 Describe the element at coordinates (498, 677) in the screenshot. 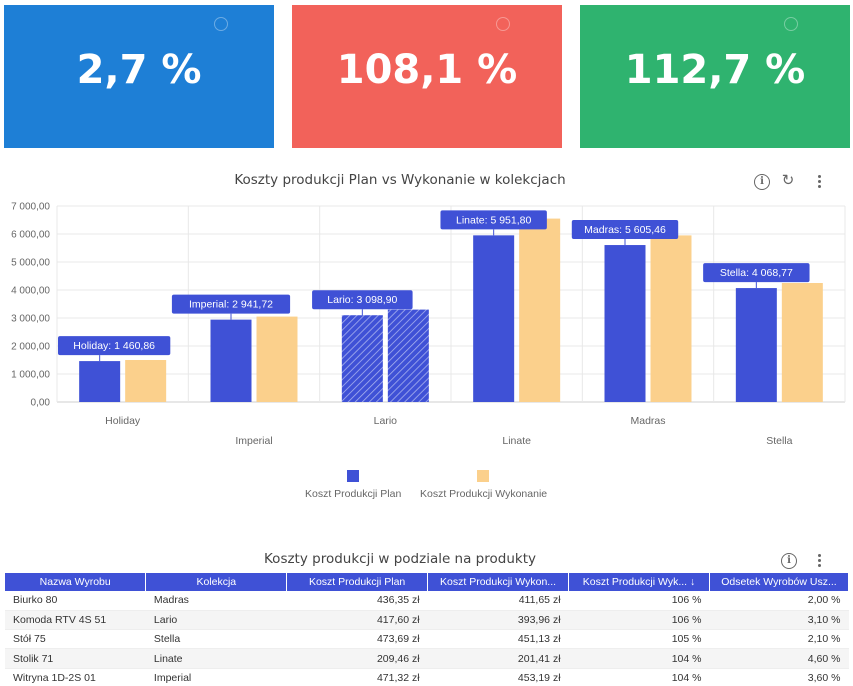

I see `cell-actual-cost: 453,19 zł` at that location.